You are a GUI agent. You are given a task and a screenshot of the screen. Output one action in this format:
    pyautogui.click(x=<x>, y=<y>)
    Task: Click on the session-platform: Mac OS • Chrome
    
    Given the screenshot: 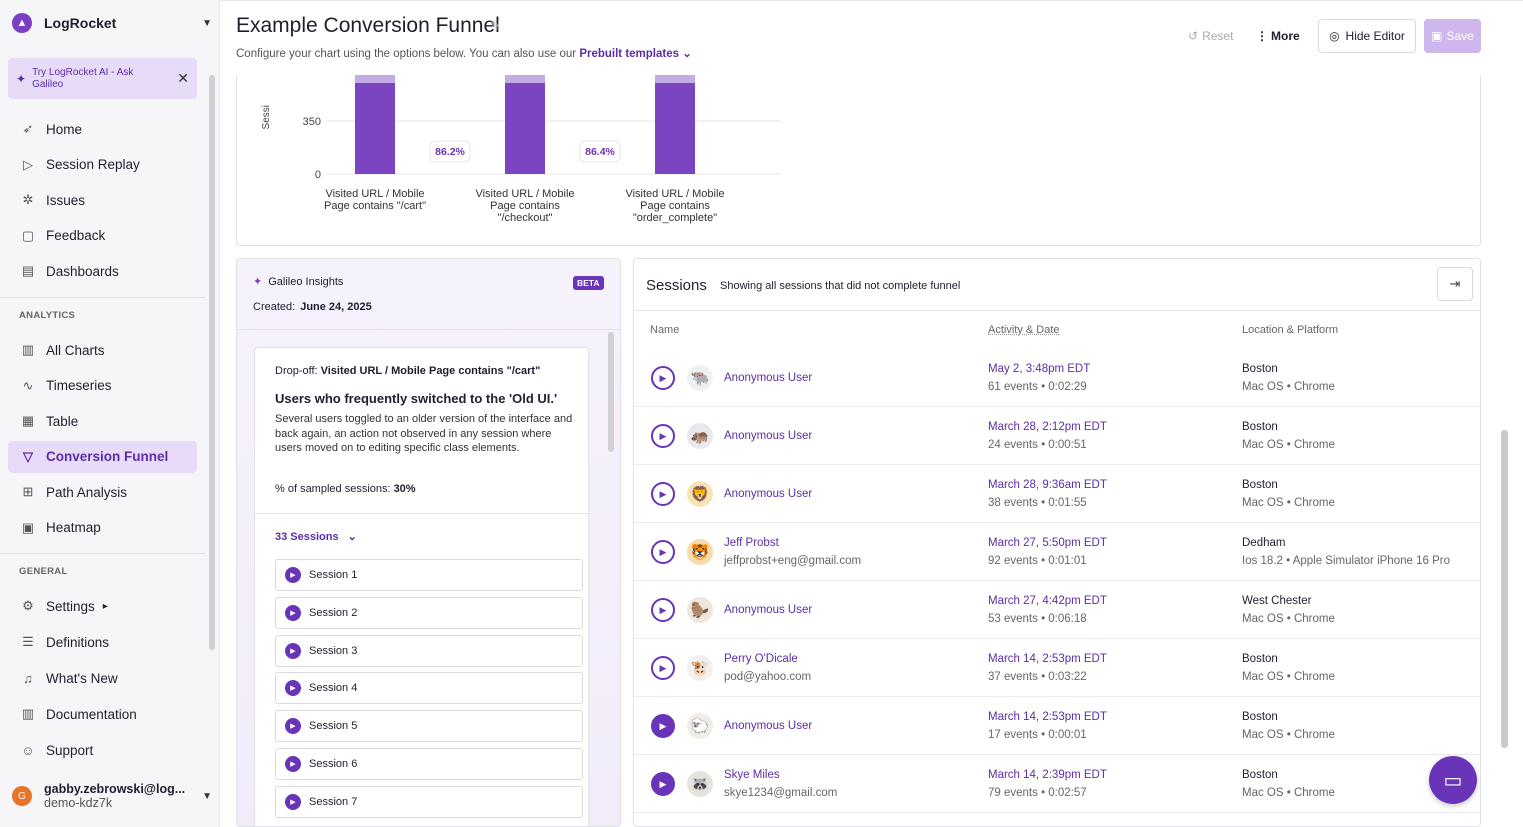 What is the action you would take?
    pyautogui.click(x=1288, y=619)
    